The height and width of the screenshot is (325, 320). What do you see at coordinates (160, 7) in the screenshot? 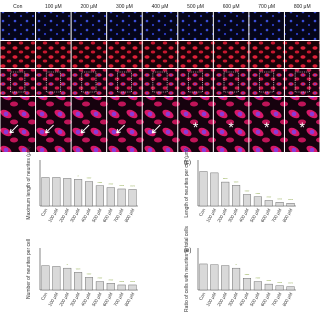
I see `column-label: 400 μM` at bounding box center [160, 7].